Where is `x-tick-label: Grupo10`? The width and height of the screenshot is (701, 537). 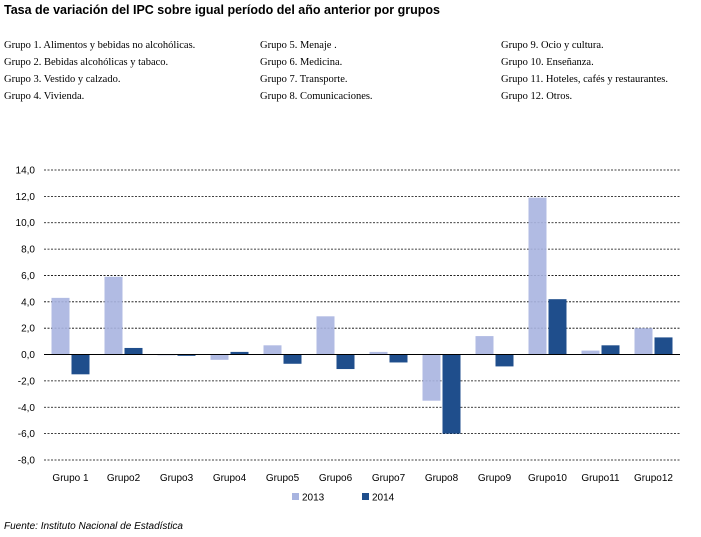 x-tick-label: Grupo10 is located at coordinates (547, 478).